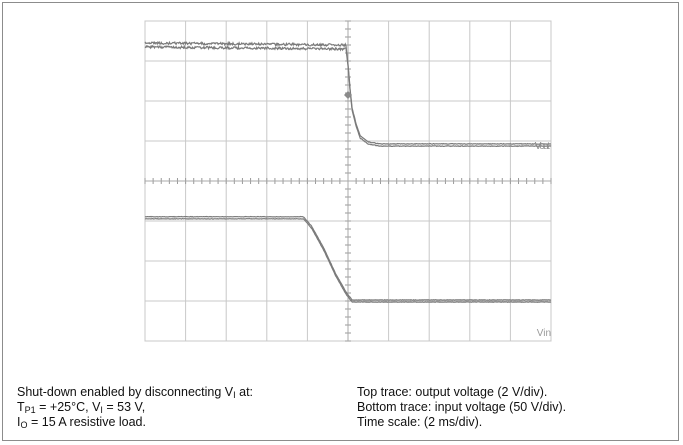 The image size is (683, 445). I want to click on trigger-marker, so click(348, 95).